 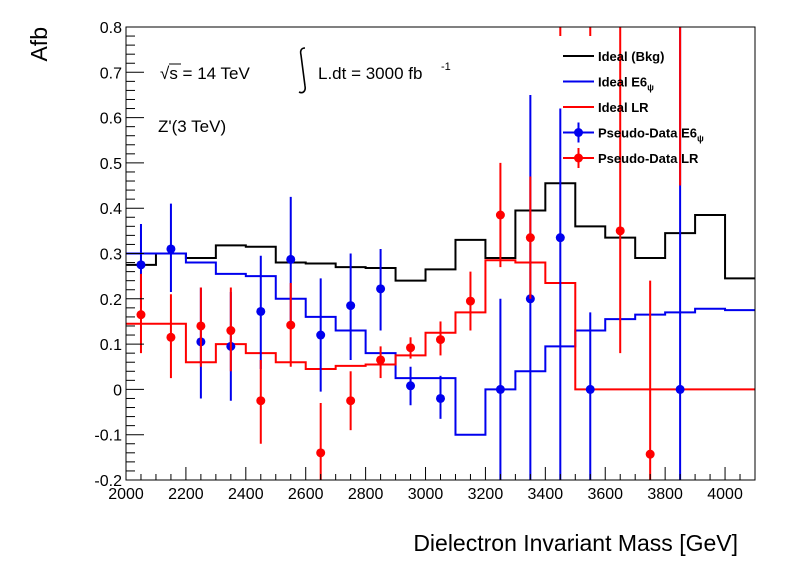 I want to click on x-tick-label: 2800, so click(x=366, y=494).